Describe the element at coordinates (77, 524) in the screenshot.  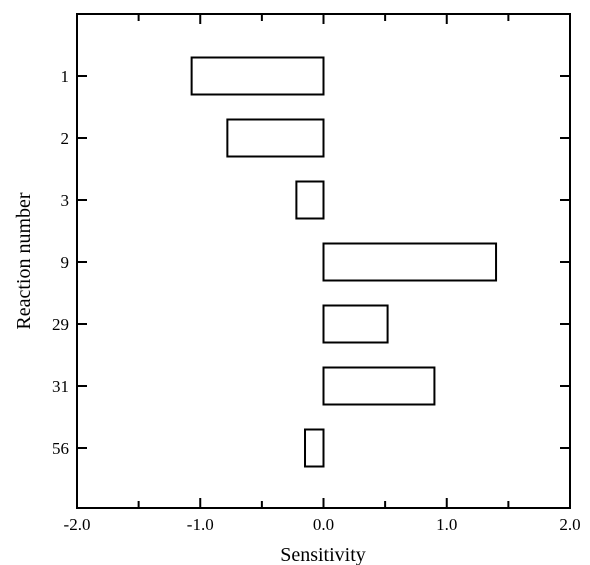
I see `x-tick-label: -2.0` at that location.